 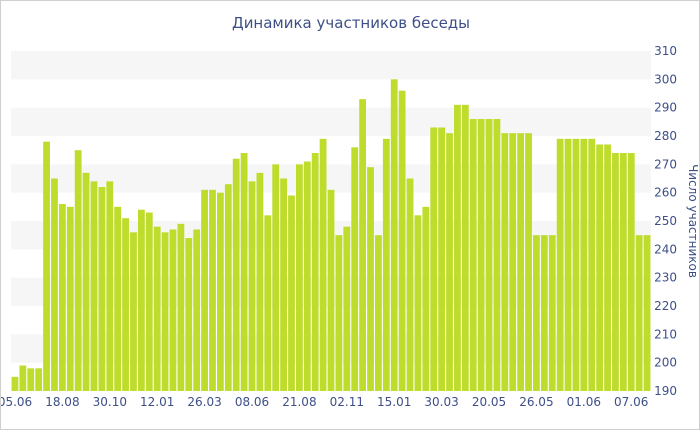 What do you see at coordinates (441, 402) in the screenshot?
I see `x-tick-label: 30.03` at bounding box center [441, 402].